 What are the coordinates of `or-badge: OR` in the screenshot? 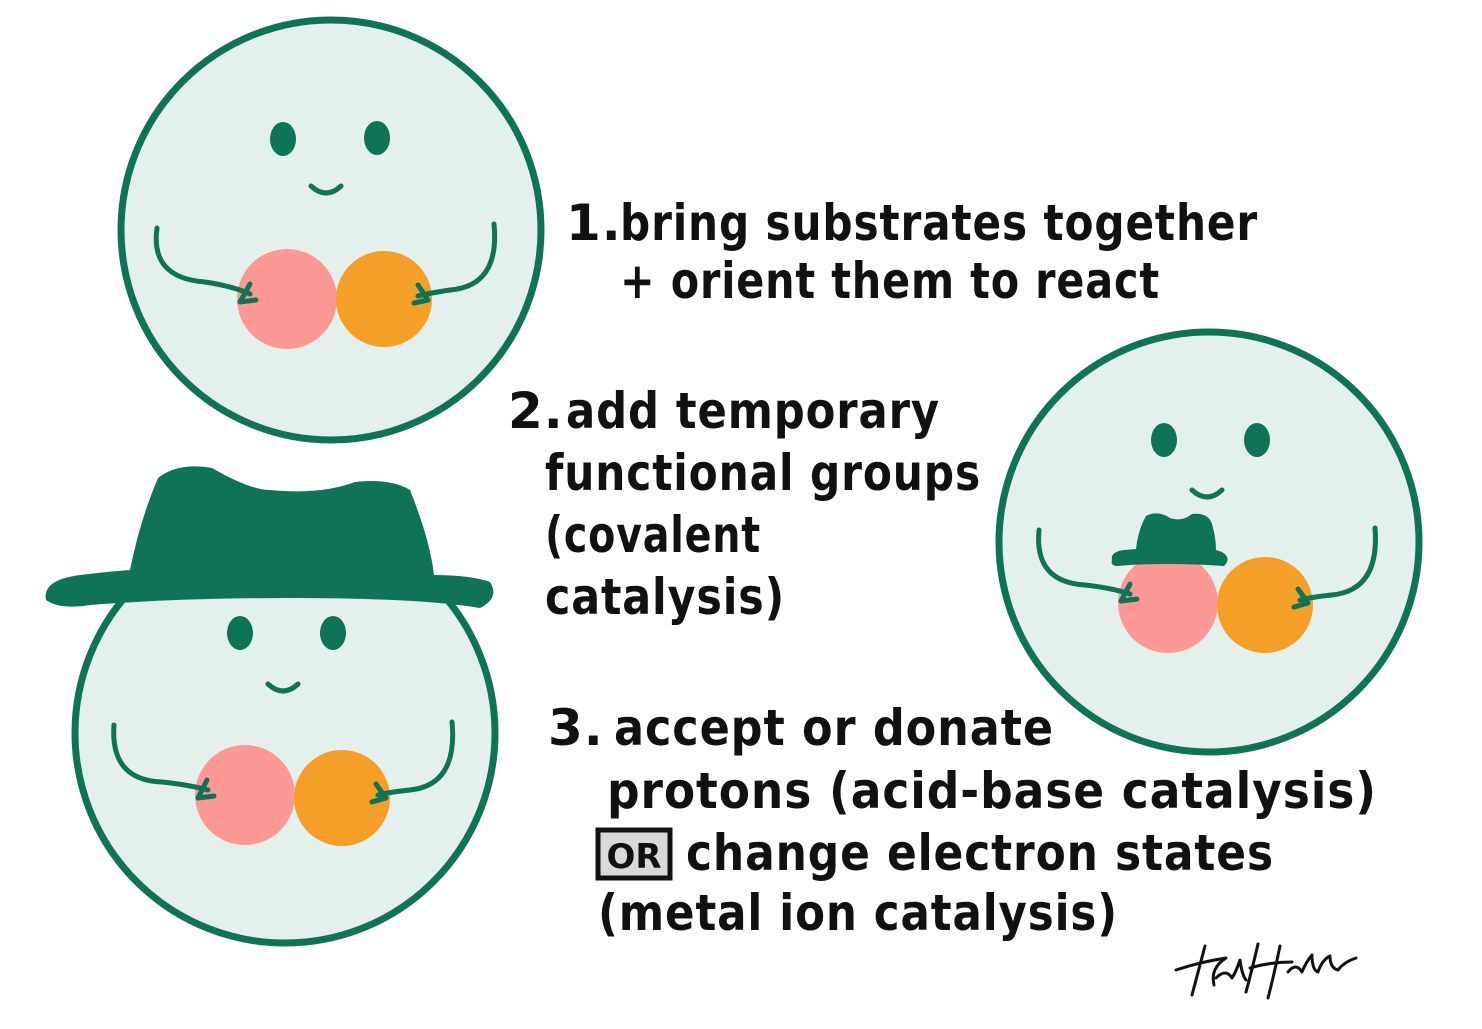 It's located at (634, 854).